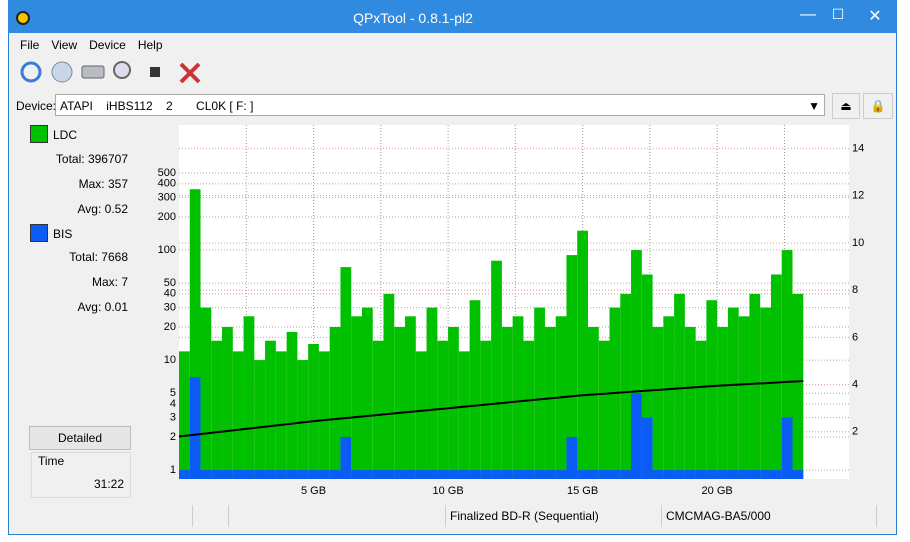 This screenshot has width=910, height=542. I want to click on stat-row: Max: 357, so click(78, 189).